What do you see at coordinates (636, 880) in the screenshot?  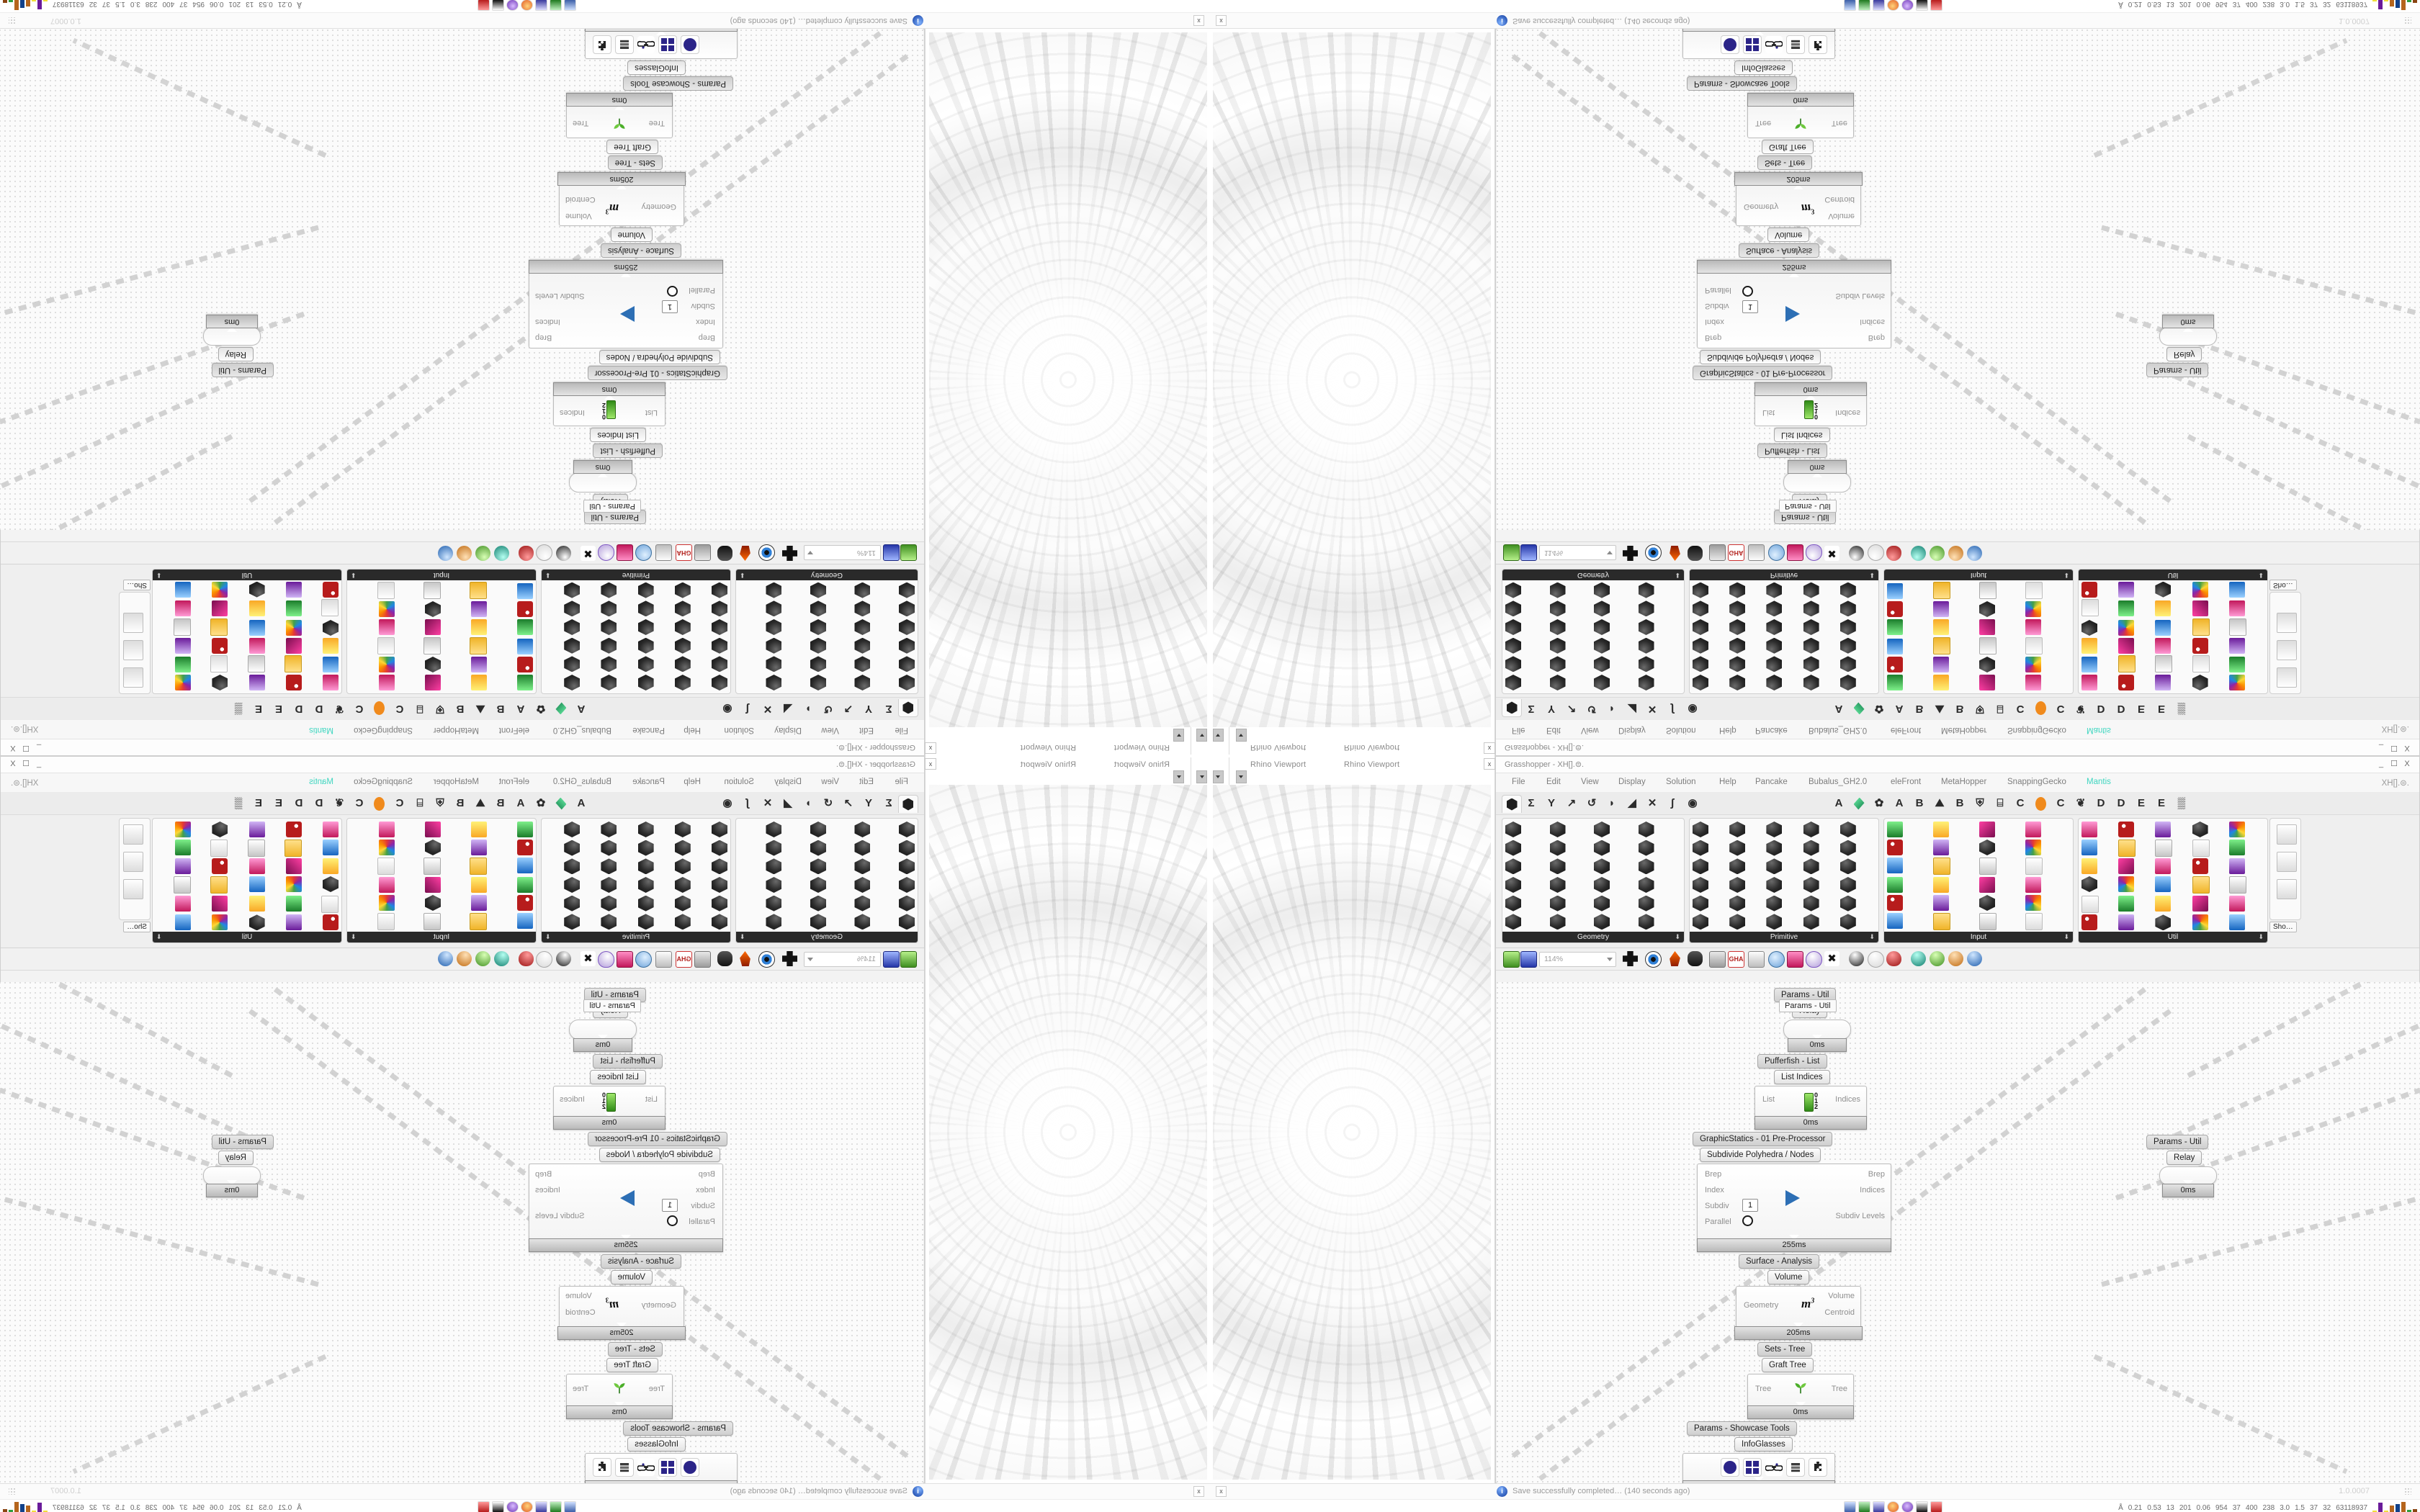 I see `ribbon-panel-primitive: Primitive ⬇` at bounding box center [636, 880].